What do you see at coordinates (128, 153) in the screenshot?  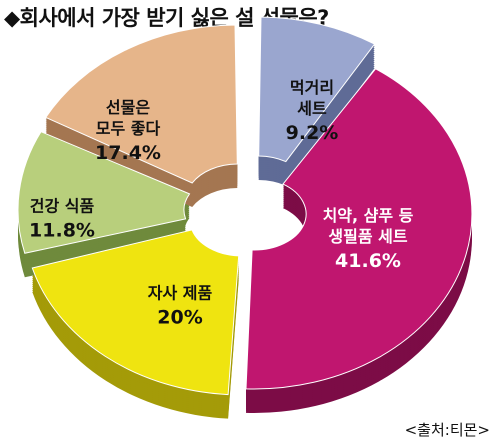 I see `slice-5-value-label: 17.4%` at bounding box center [128, 153].